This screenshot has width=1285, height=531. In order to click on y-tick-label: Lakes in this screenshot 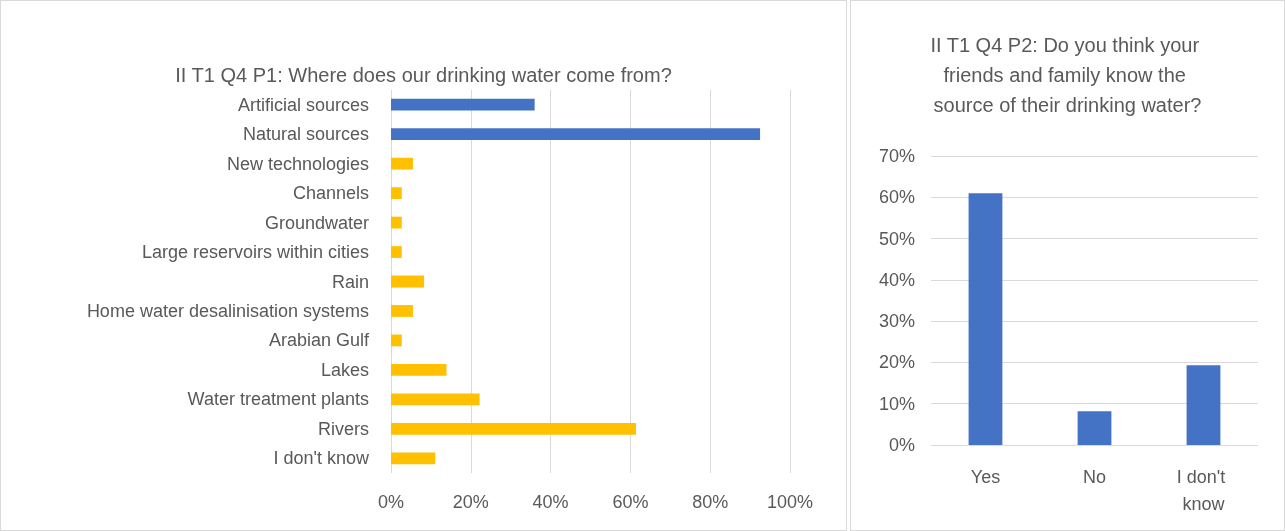, I will do `click(344, 369)`.